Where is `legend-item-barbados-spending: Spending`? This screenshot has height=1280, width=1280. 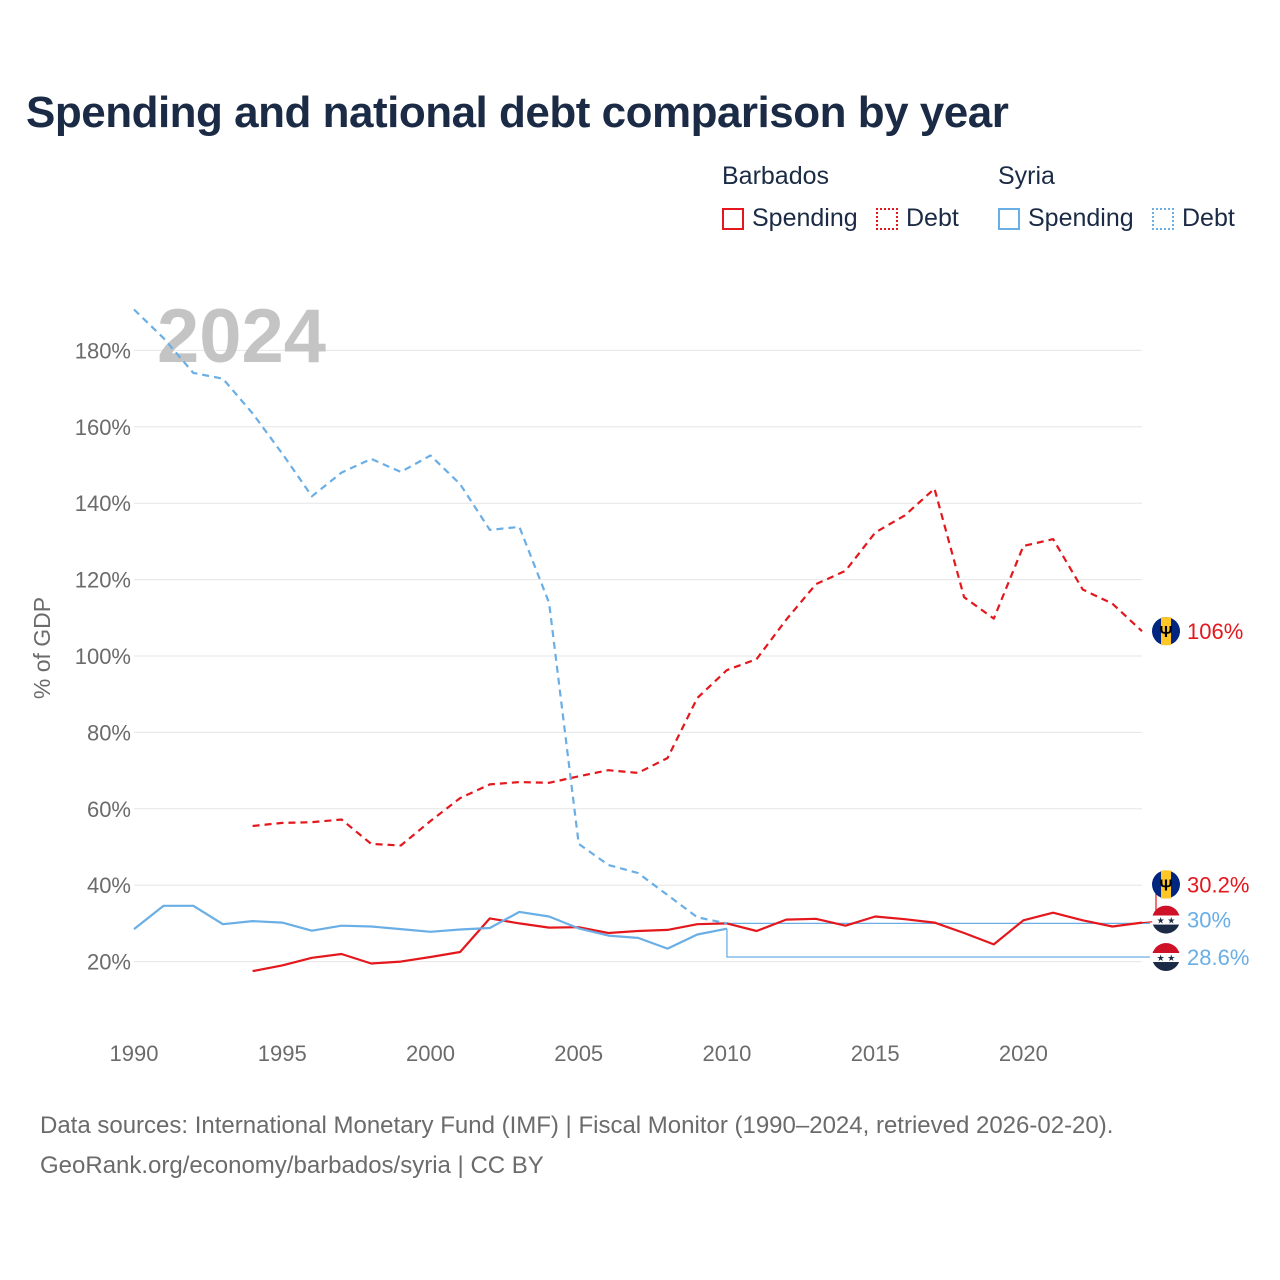 legend-item-barbados-spending: Spending is located at coordinates (790, 218).